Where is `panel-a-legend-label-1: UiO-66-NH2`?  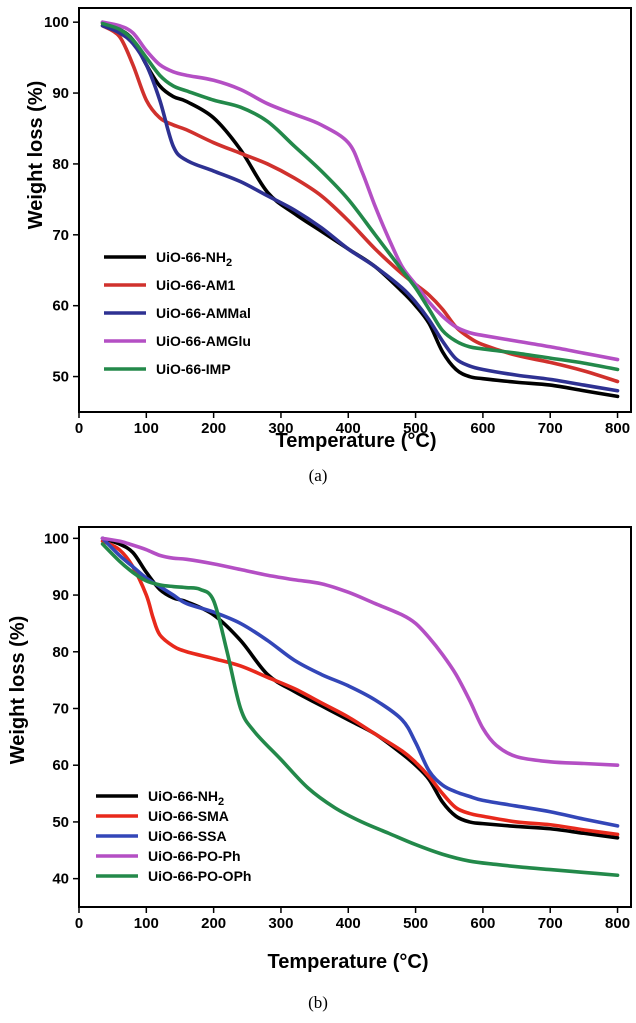 panel-a-legend-label-1: UiO-66-NH2 is located at coordinates (194, 259).